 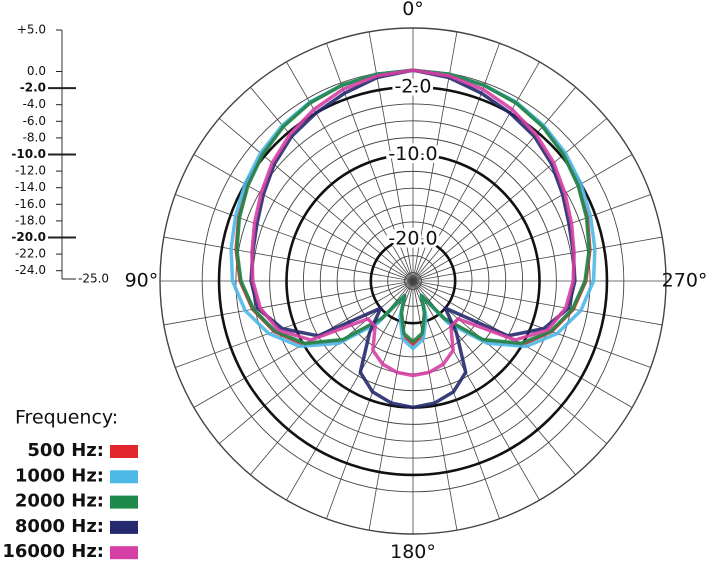 I want to click on scale-label: -6.0, so click(x=34, y=121).